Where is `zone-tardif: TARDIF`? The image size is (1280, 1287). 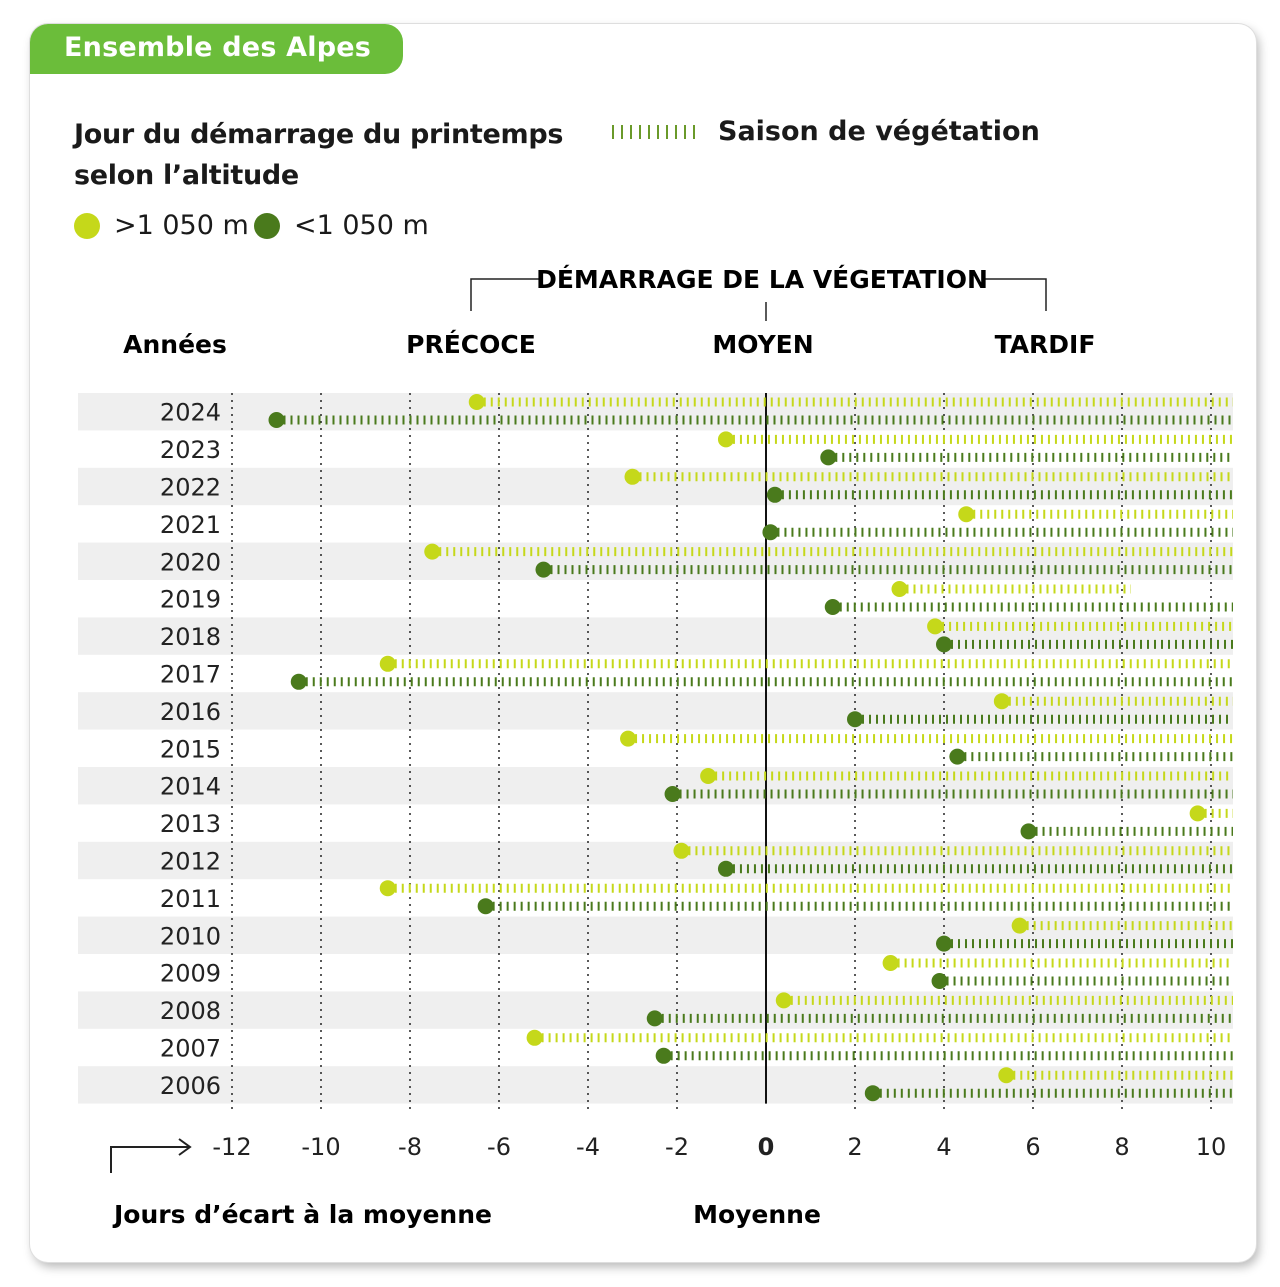 zone-tardif: TARDIF is located at coordinates (1045, 344).